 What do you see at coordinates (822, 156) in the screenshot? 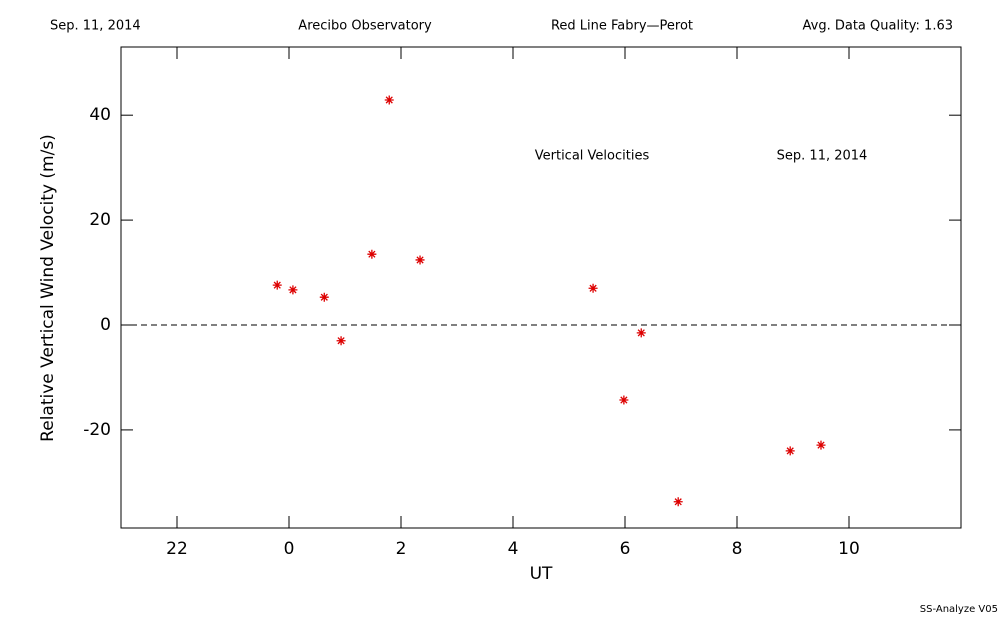
I see `annotation-date: Sep. 11, 2014` at bounding box center [822, 156].